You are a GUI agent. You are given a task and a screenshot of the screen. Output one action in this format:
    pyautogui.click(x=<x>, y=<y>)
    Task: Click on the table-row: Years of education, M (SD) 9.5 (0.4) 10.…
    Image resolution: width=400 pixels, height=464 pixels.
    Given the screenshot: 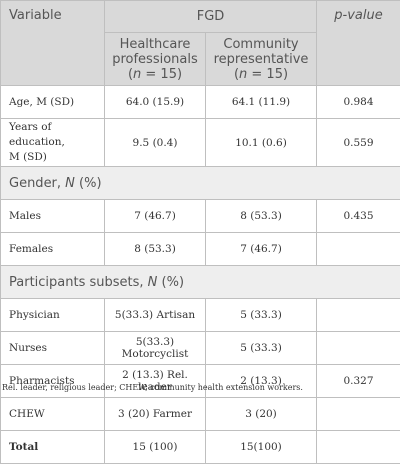 What is the action you would take?
    pyautogui.click(x=200, y=143)
    